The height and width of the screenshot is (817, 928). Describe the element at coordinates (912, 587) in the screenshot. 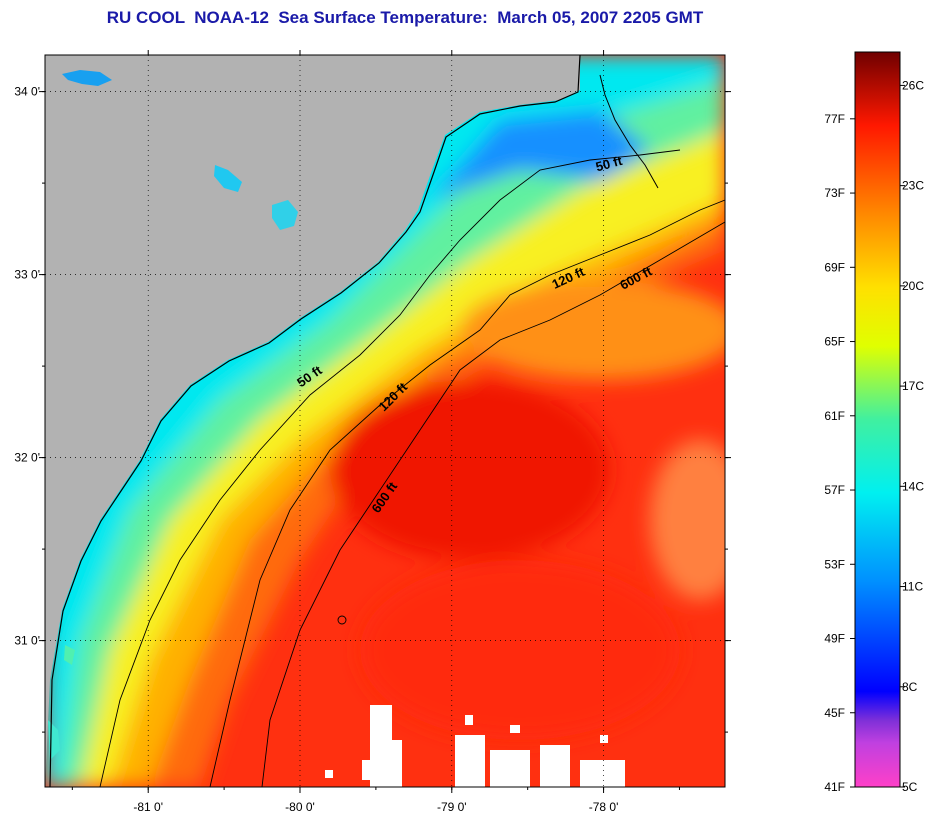

I see `colorbar-c-label: 11C` at that location.